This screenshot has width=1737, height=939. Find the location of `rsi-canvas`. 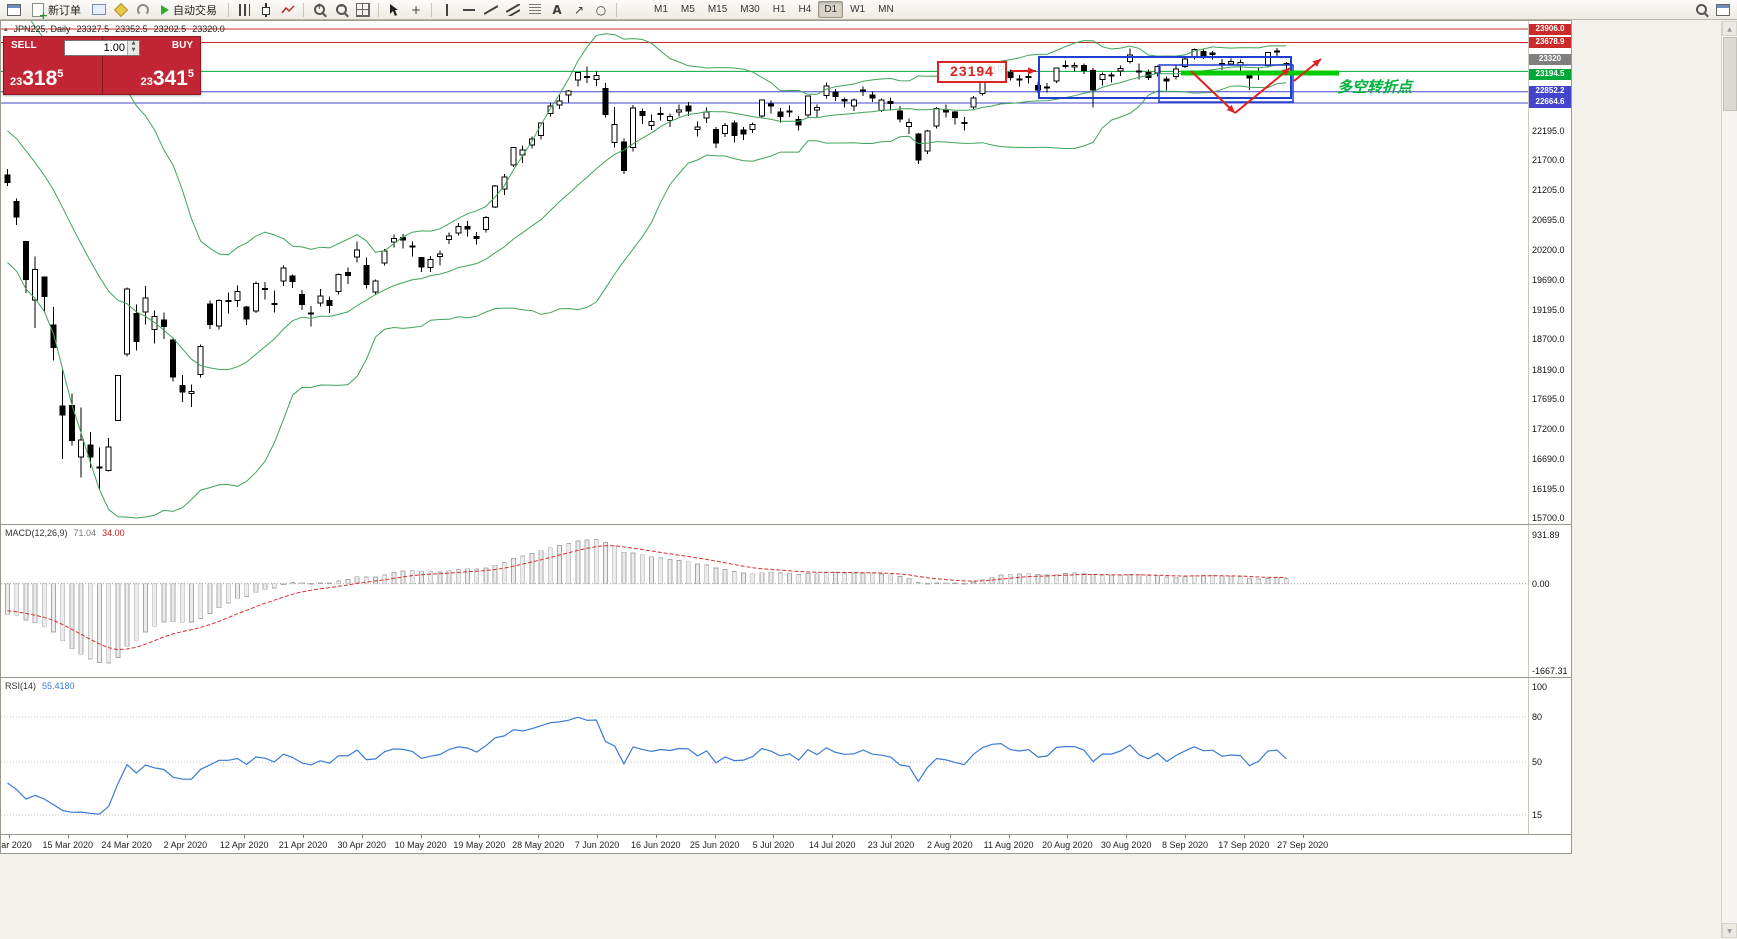

rsi-canvas is located at coordinates (764, 756).